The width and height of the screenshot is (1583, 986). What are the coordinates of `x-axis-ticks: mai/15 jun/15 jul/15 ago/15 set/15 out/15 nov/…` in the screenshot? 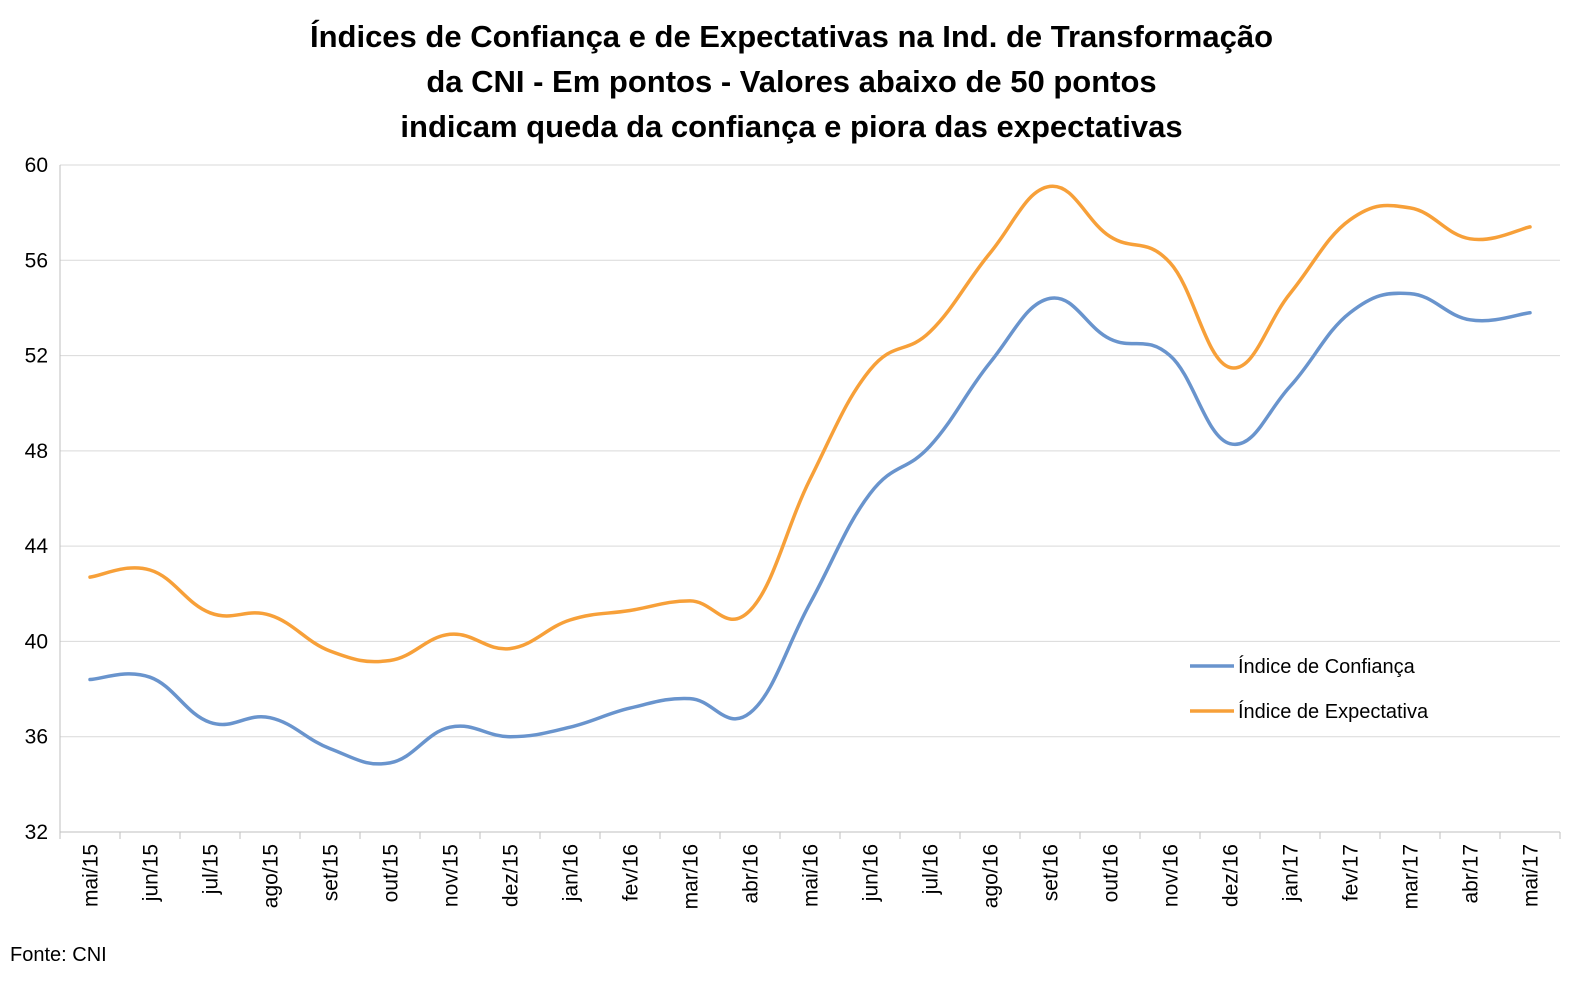 It's located at (810, 876).